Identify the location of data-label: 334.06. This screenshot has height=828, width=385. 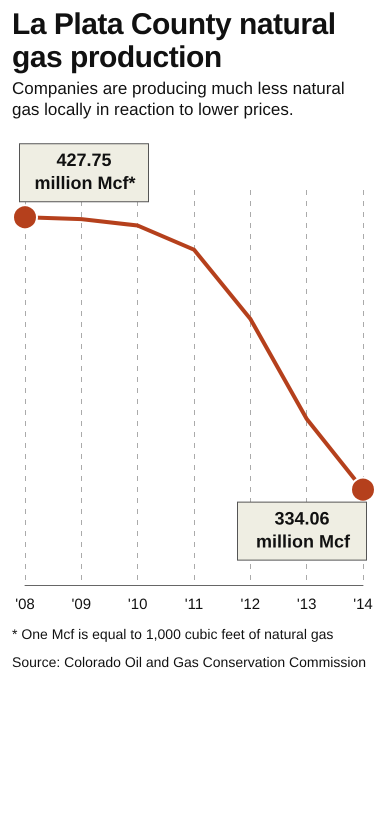
(302, 518).